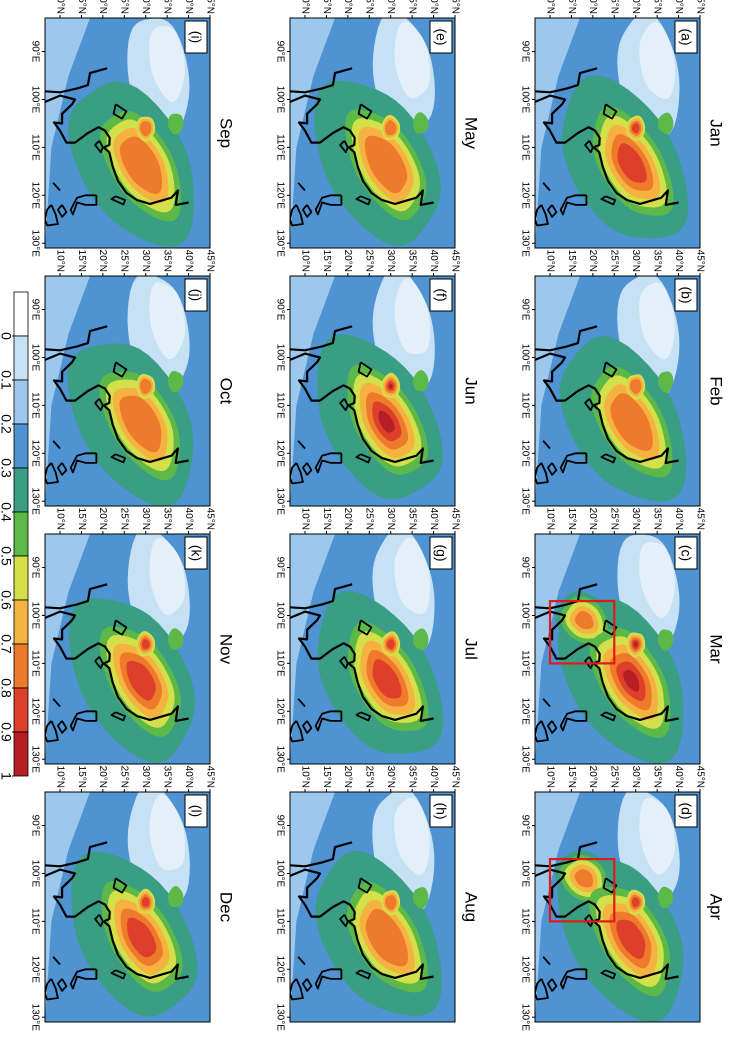 The height and width of the screenshot is (1058, 730). Describe the element at coordinates (226, 649) in the screenshot. I see `month-title: Nov` at that location.